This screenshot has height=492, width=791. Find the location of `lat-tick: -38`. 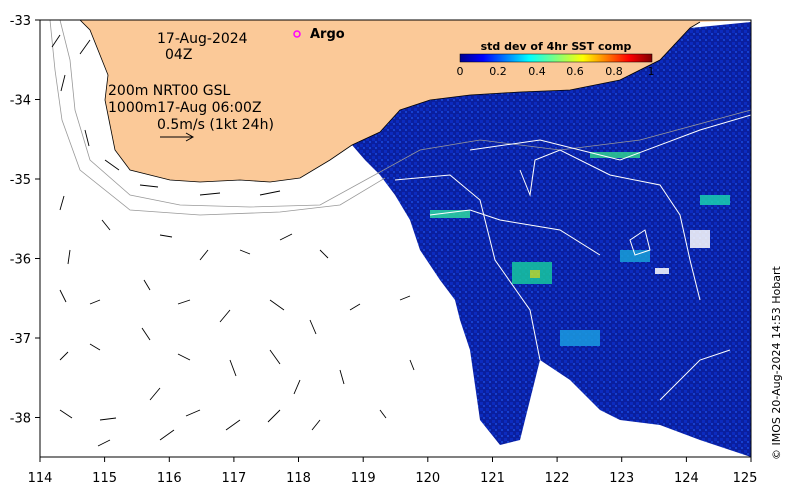

lat-tick: -38 is located at coordinates (20, 419).